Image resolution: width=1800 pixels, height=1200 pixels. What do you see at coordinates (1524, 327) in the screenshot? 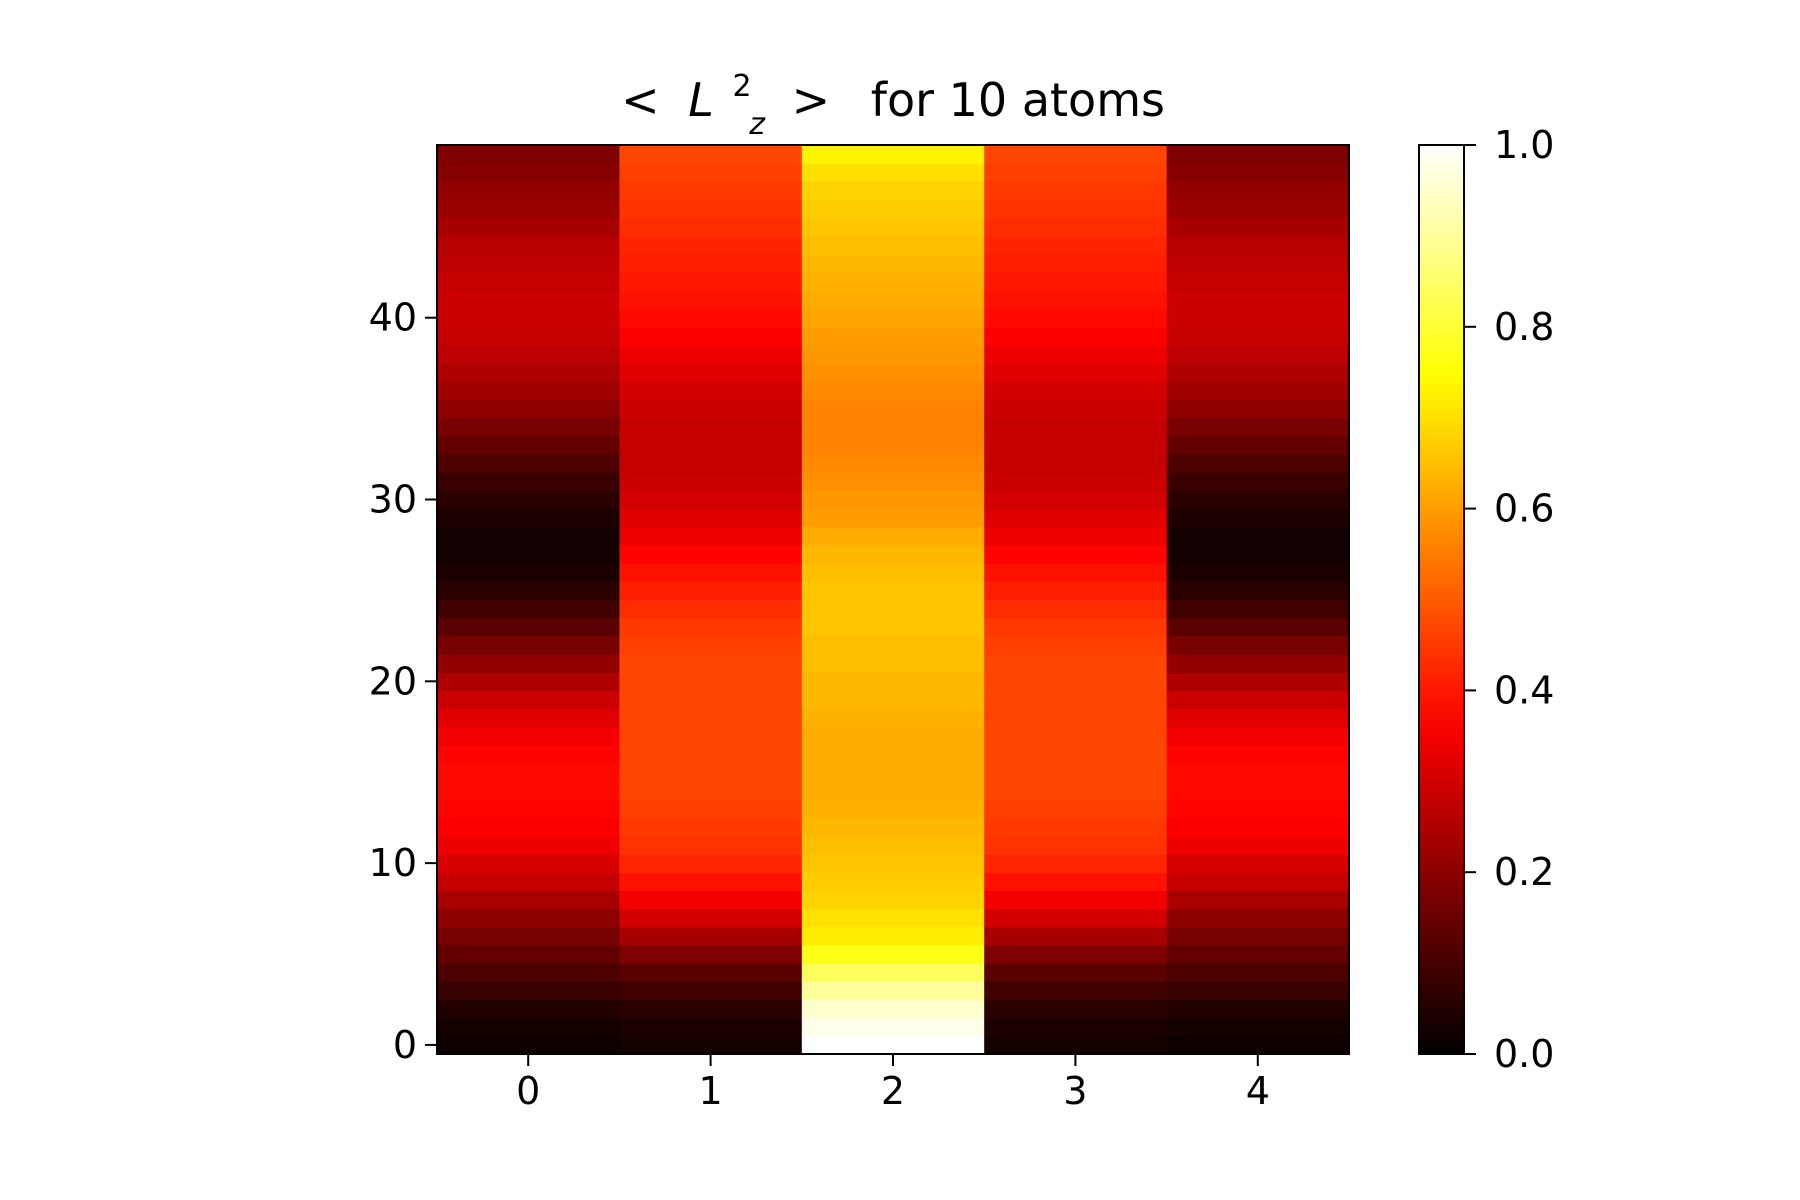
I see `colorbar-tick-label: 0.8` at bounding box center [1524, 327].